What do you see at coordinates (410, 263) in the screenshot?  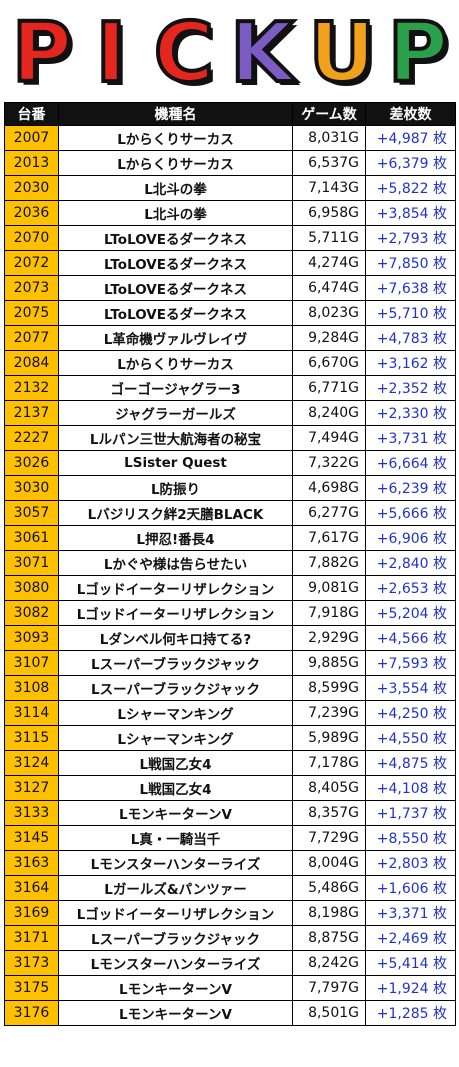 I see `difference-cell: +7,850 枚` at bounding box center [410, 263].